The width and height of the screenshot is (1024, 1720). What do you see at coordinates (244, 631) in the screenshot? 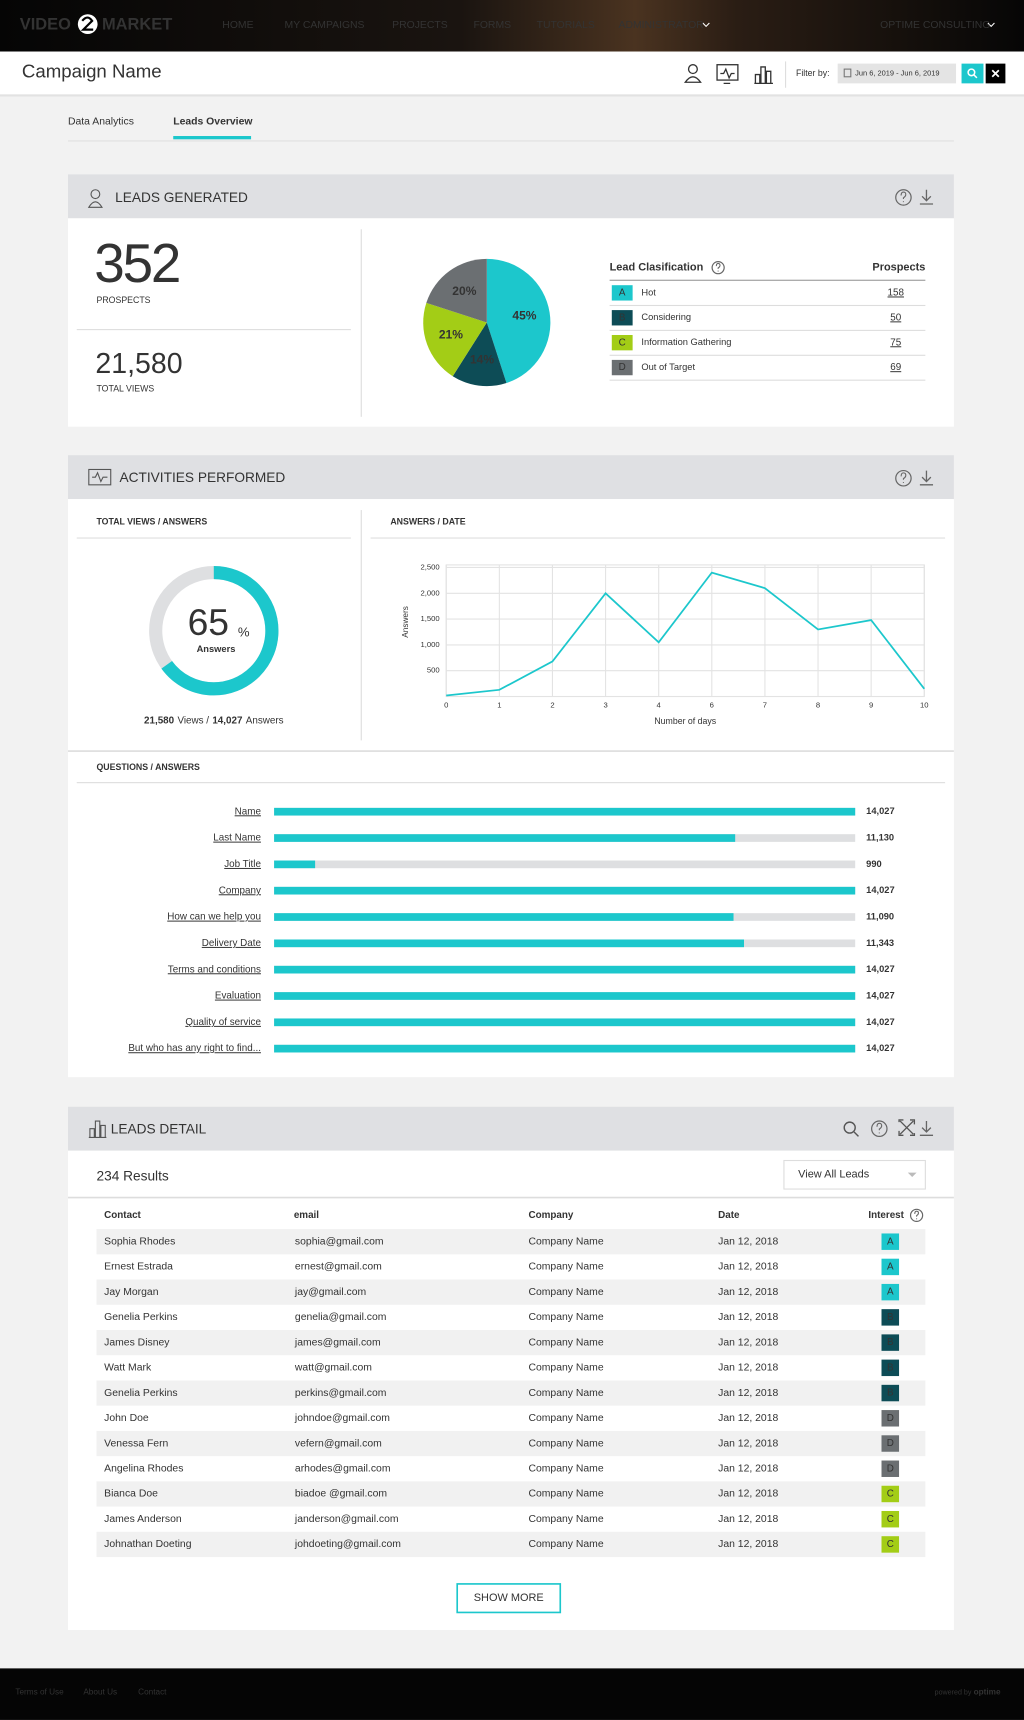
I see `donut-unit: %` at bounding box center [244, 631].